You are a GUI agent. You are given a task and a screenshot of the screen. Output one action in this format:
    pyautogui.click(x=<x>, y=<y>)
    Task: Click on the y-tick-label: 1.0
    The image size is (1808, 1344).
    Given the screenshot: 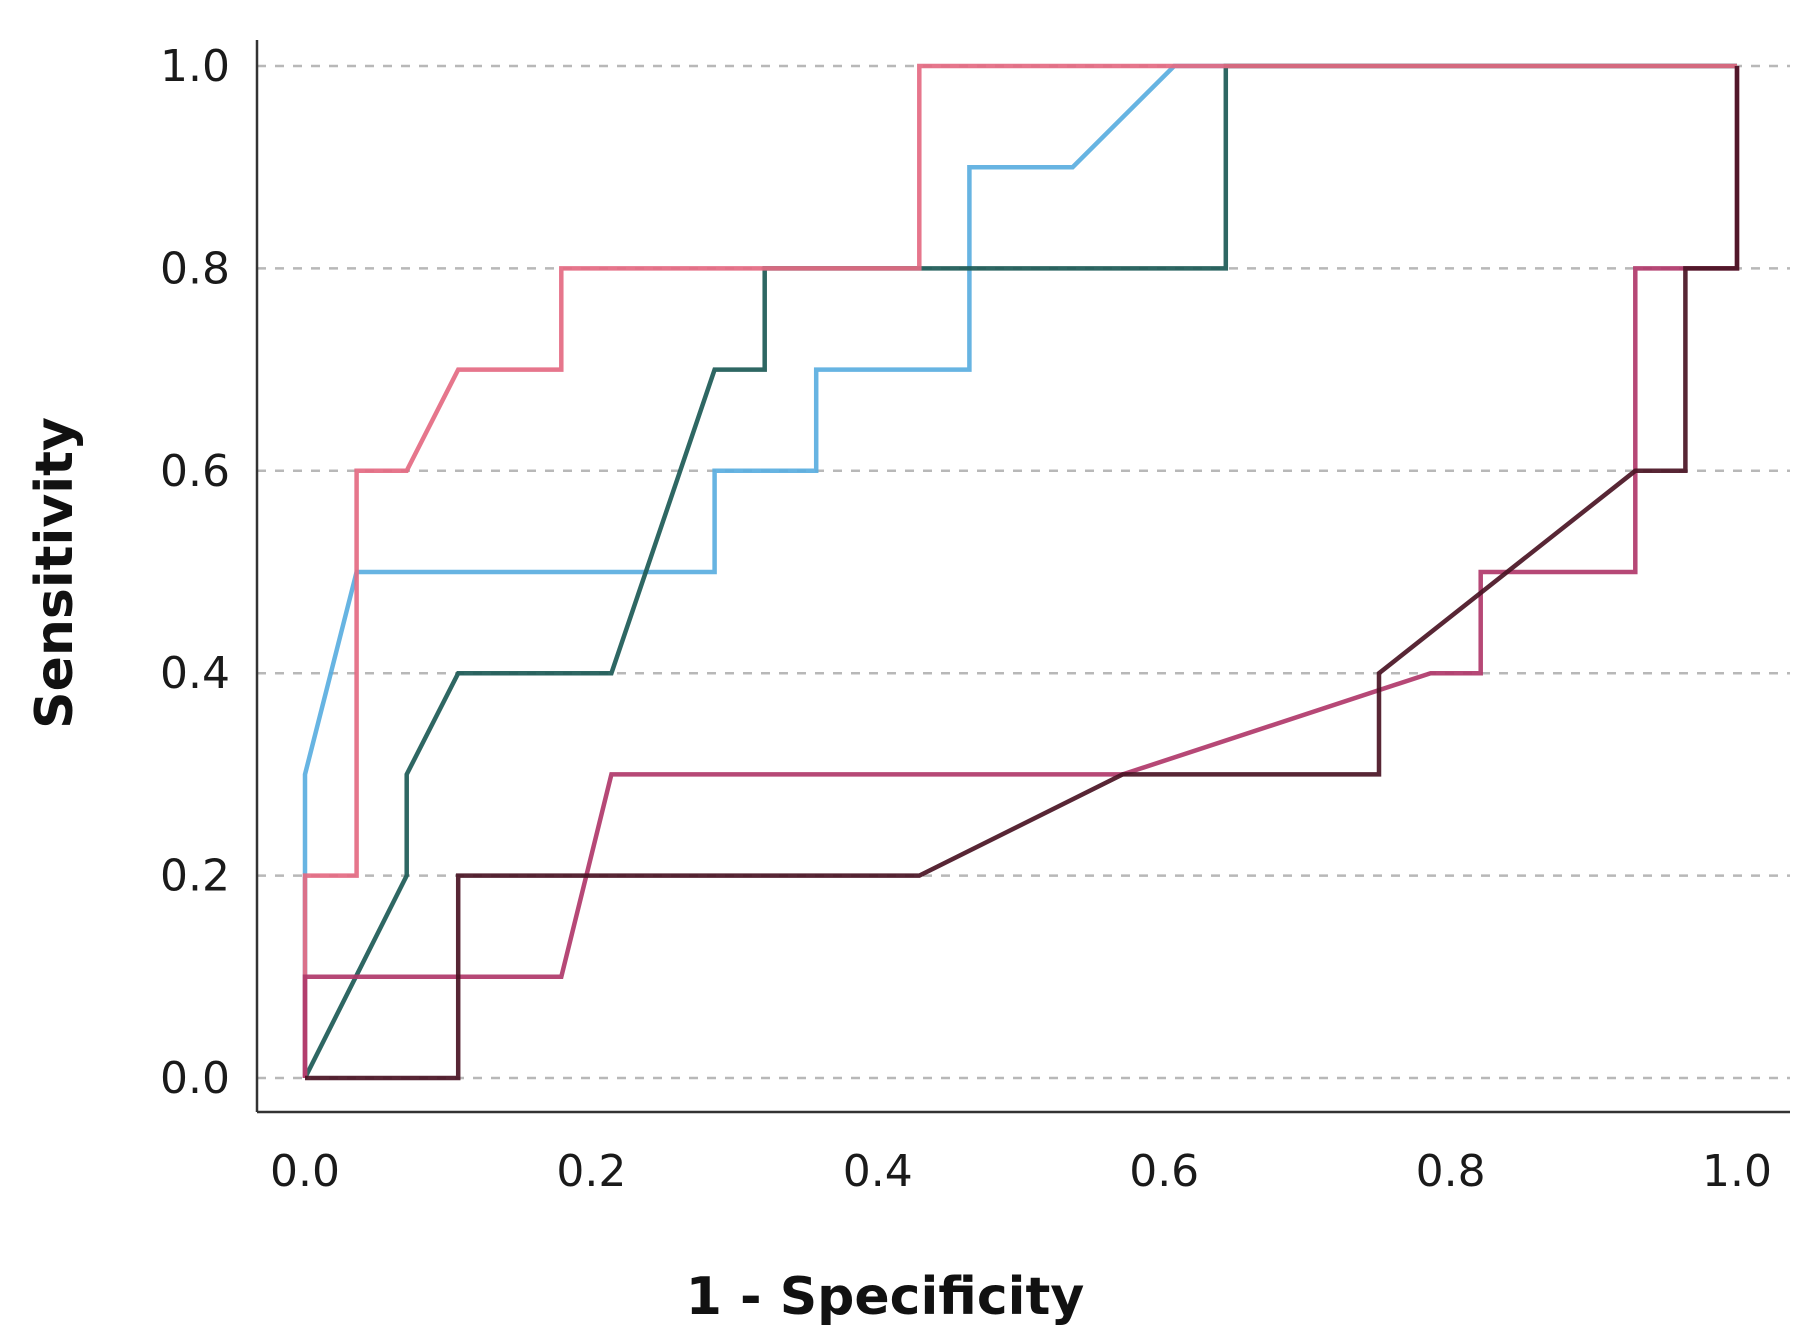 What is the action you would take?
    pyautogui.click(x=195, y=66)
    